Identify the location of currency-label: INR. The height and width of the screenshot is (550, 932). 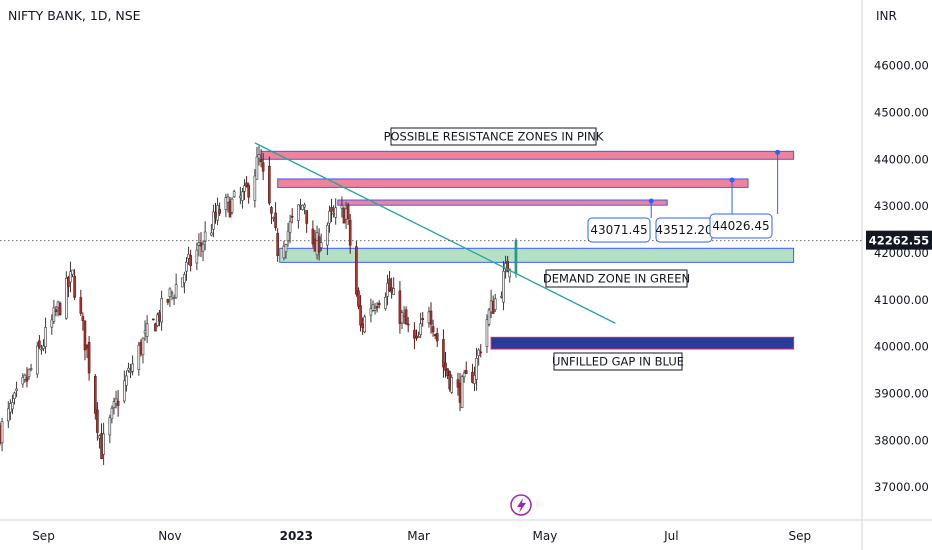
(886, 16).